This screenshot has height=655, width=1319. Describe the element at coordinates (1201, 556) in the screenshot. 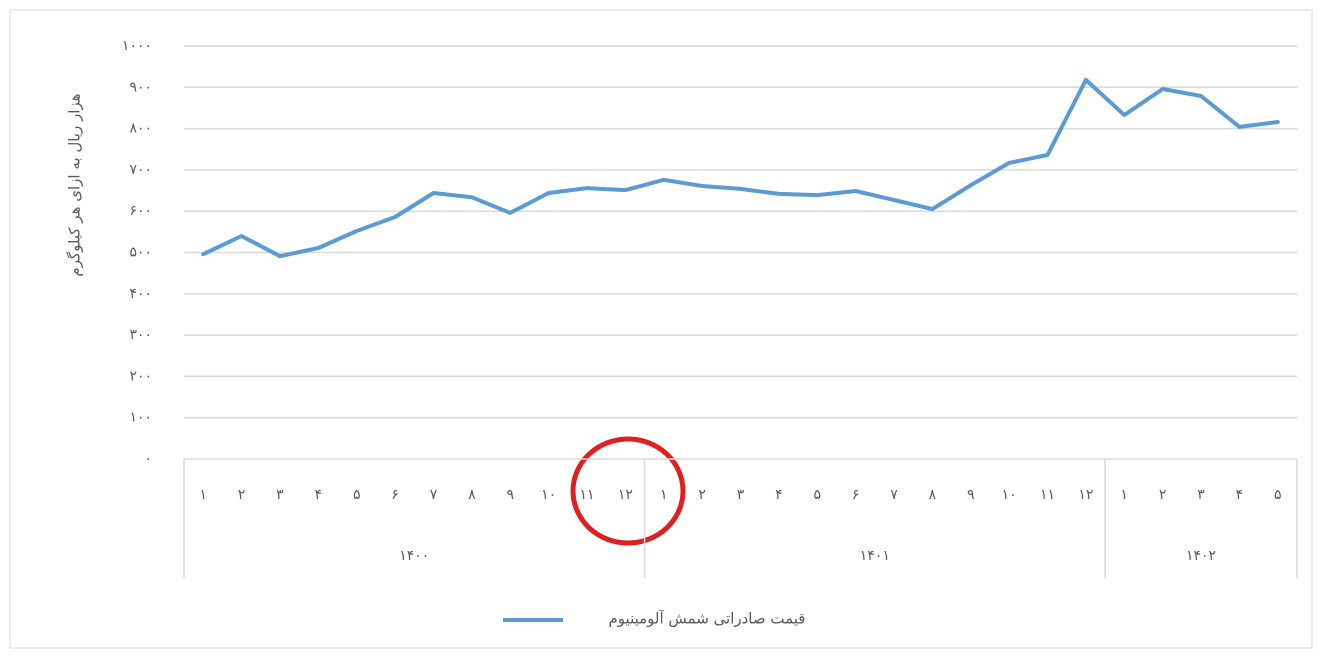

I see `group-label: ۱۴۰۲` at that location.